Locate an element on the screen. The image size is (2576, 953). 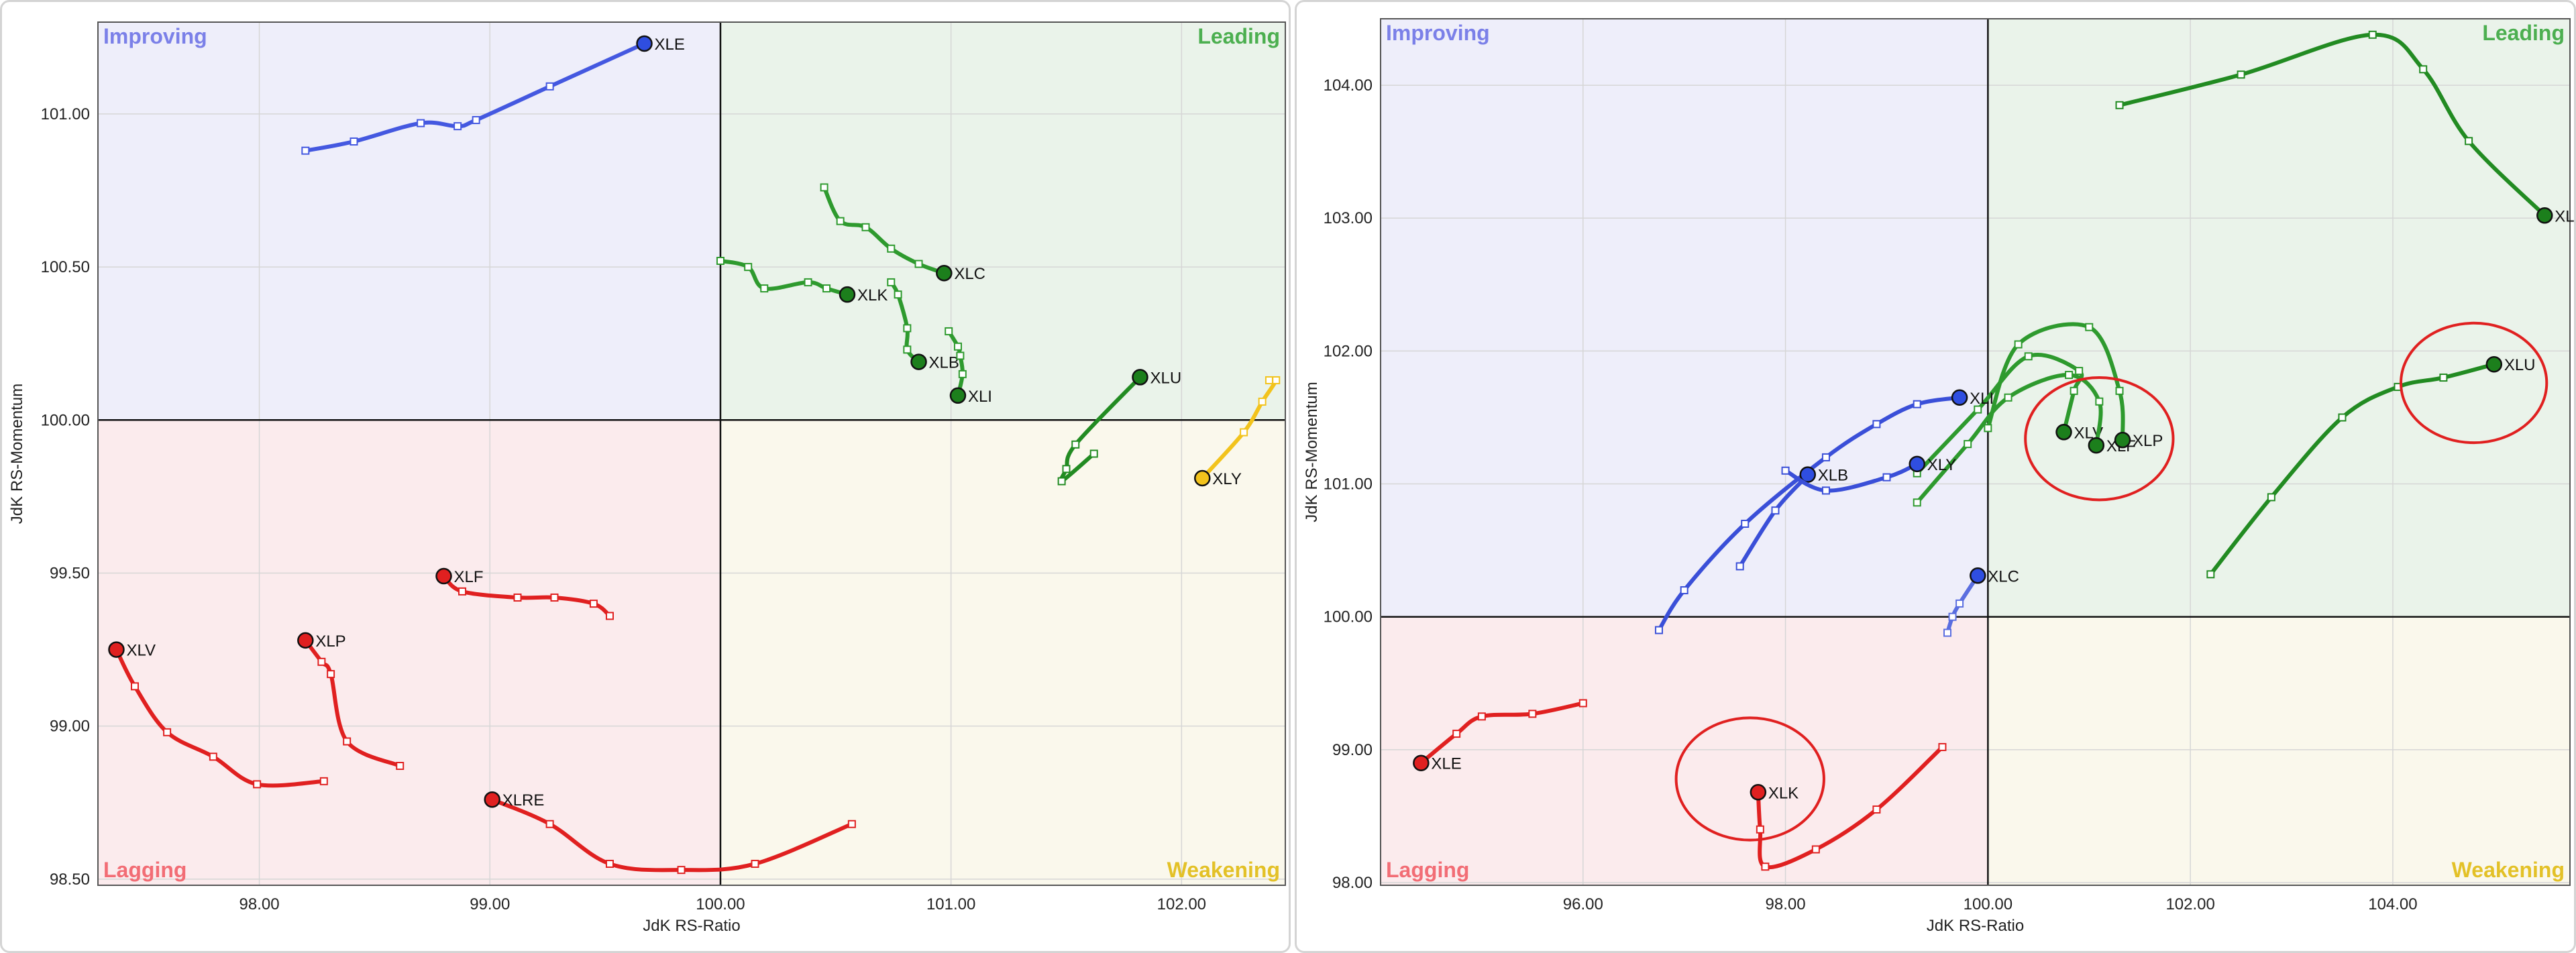
head-point-xly is located at coordinates (1917, 464).